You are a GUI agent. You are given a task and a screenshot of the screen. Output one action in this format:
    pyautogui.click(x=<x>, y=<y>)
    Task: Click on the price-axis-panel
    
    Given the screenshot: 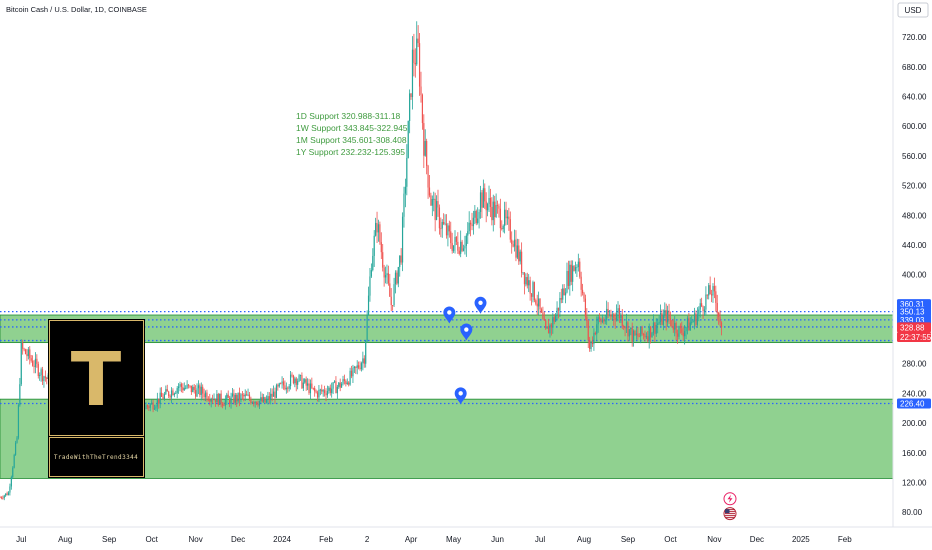 What is the action you would take?
    pyautogui.click(x=912, y=275)
    